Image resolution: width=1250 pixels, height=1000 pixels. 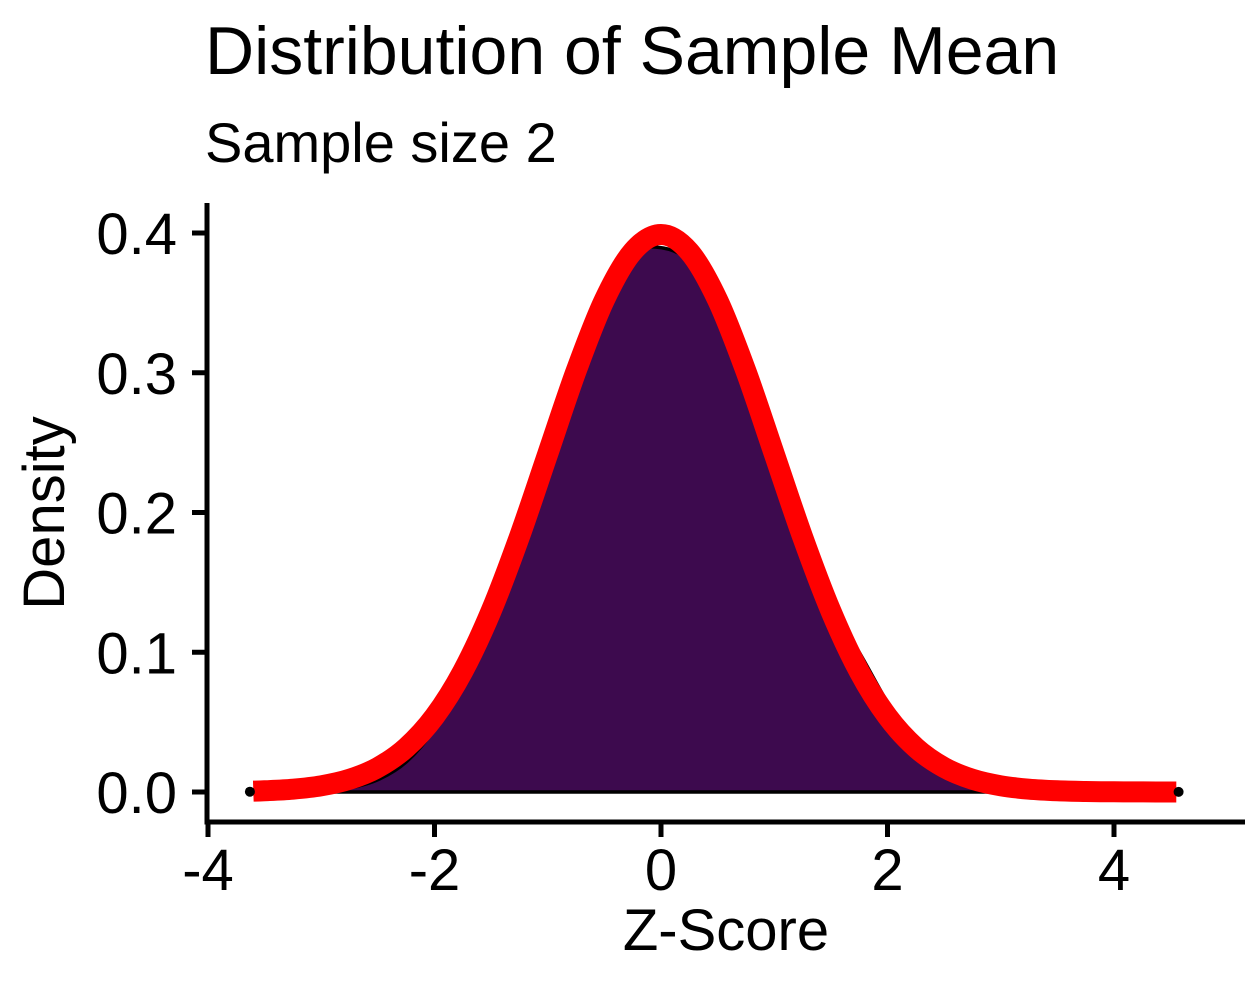 I want to click on y-tick-label: 0.3, so click(x=136, y=374).